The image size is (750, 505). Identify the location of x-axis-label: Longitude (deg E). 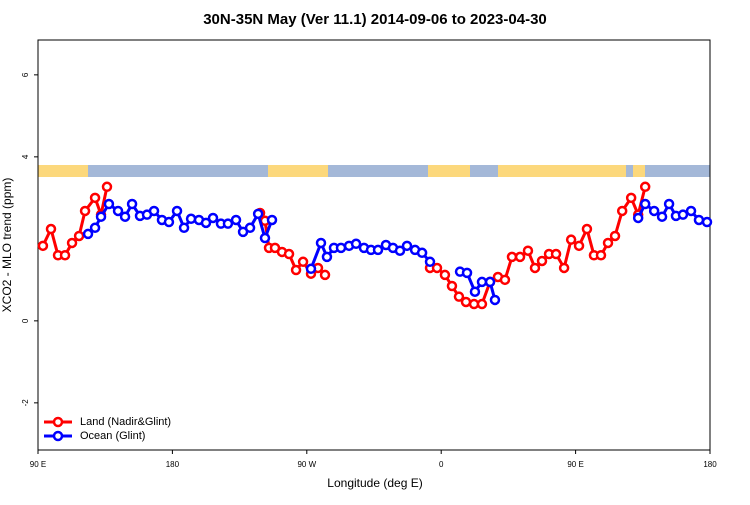
(374, 483).